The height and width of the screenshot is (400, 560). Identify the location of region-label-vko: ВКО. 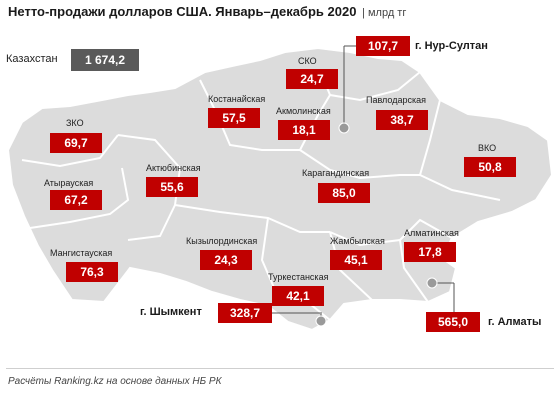
(487, 148).